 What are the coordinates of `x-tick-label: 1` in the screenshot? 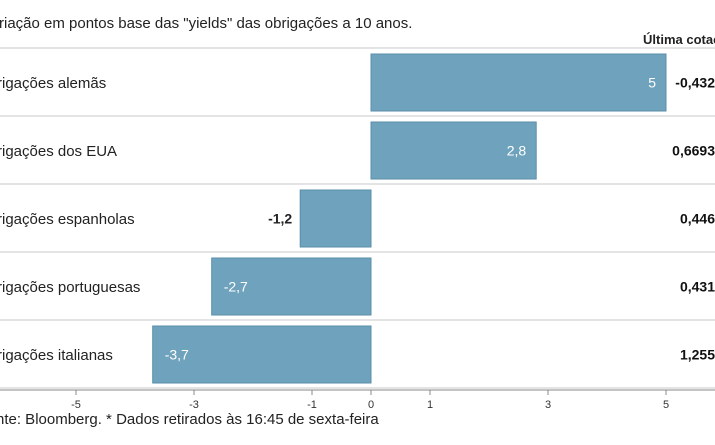 It's located at (430, 405).